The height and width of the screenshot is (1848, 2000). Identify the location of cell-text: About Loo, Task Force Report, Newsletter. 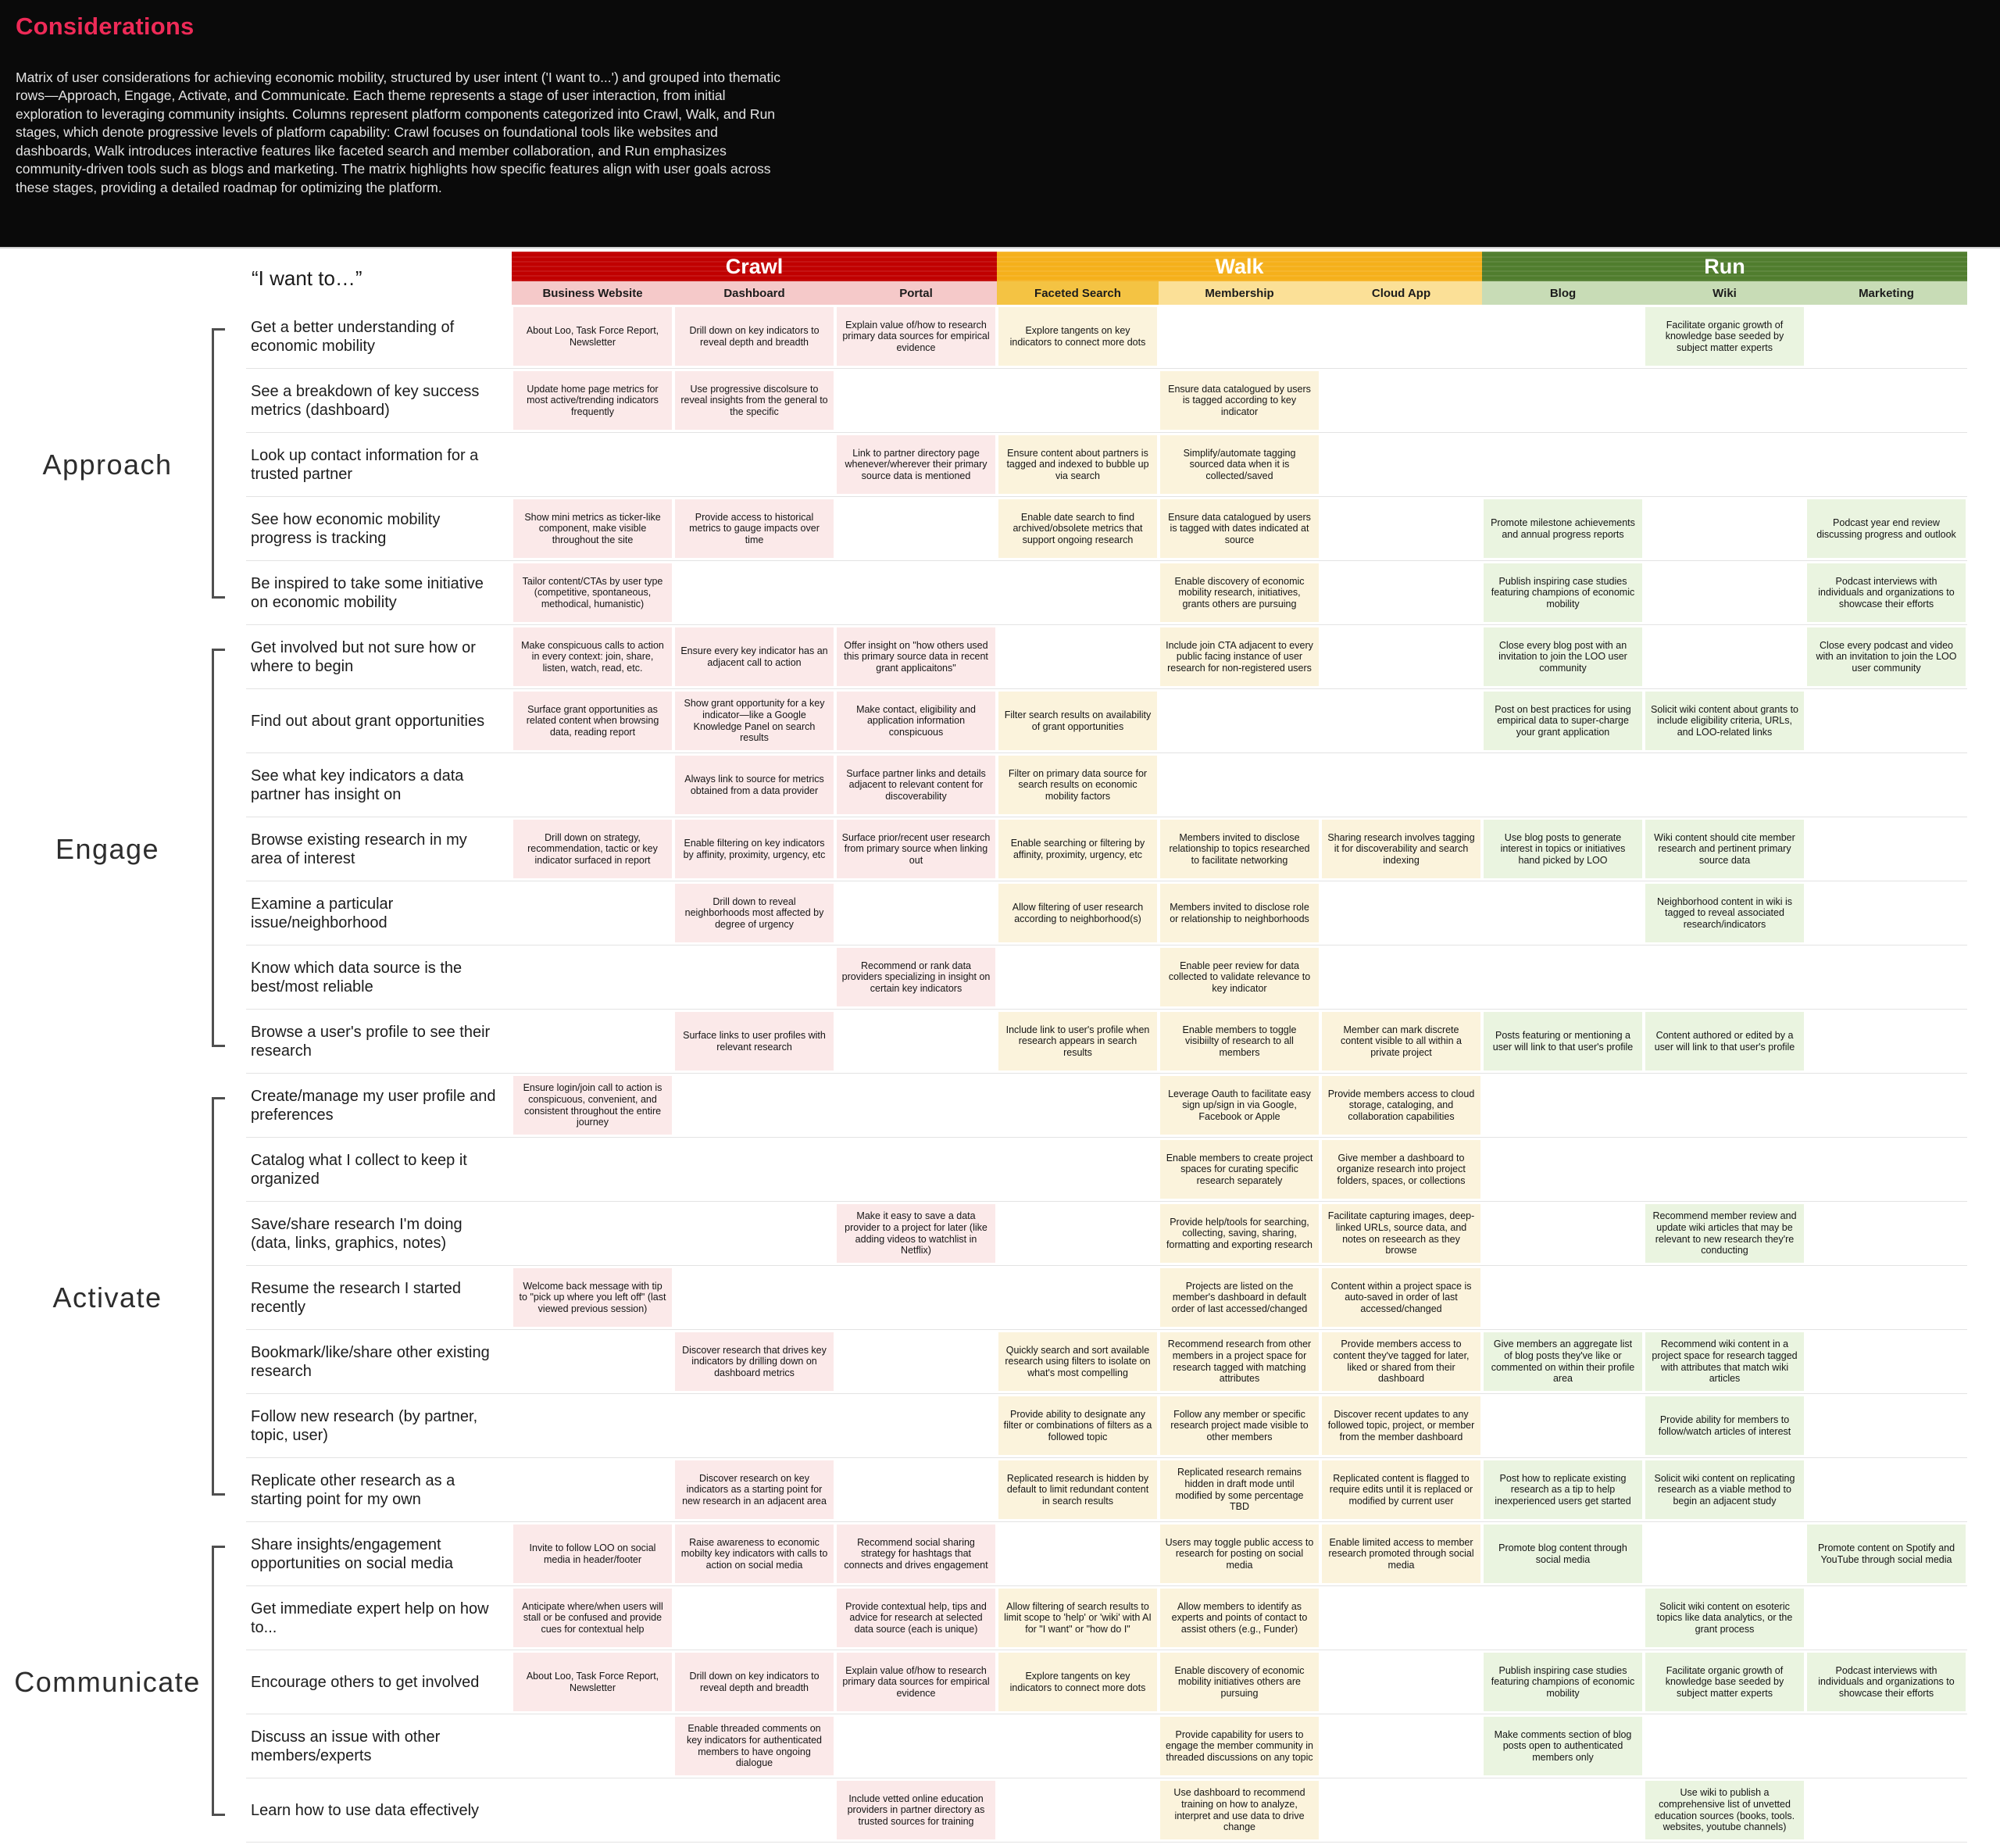
(592, 1682).